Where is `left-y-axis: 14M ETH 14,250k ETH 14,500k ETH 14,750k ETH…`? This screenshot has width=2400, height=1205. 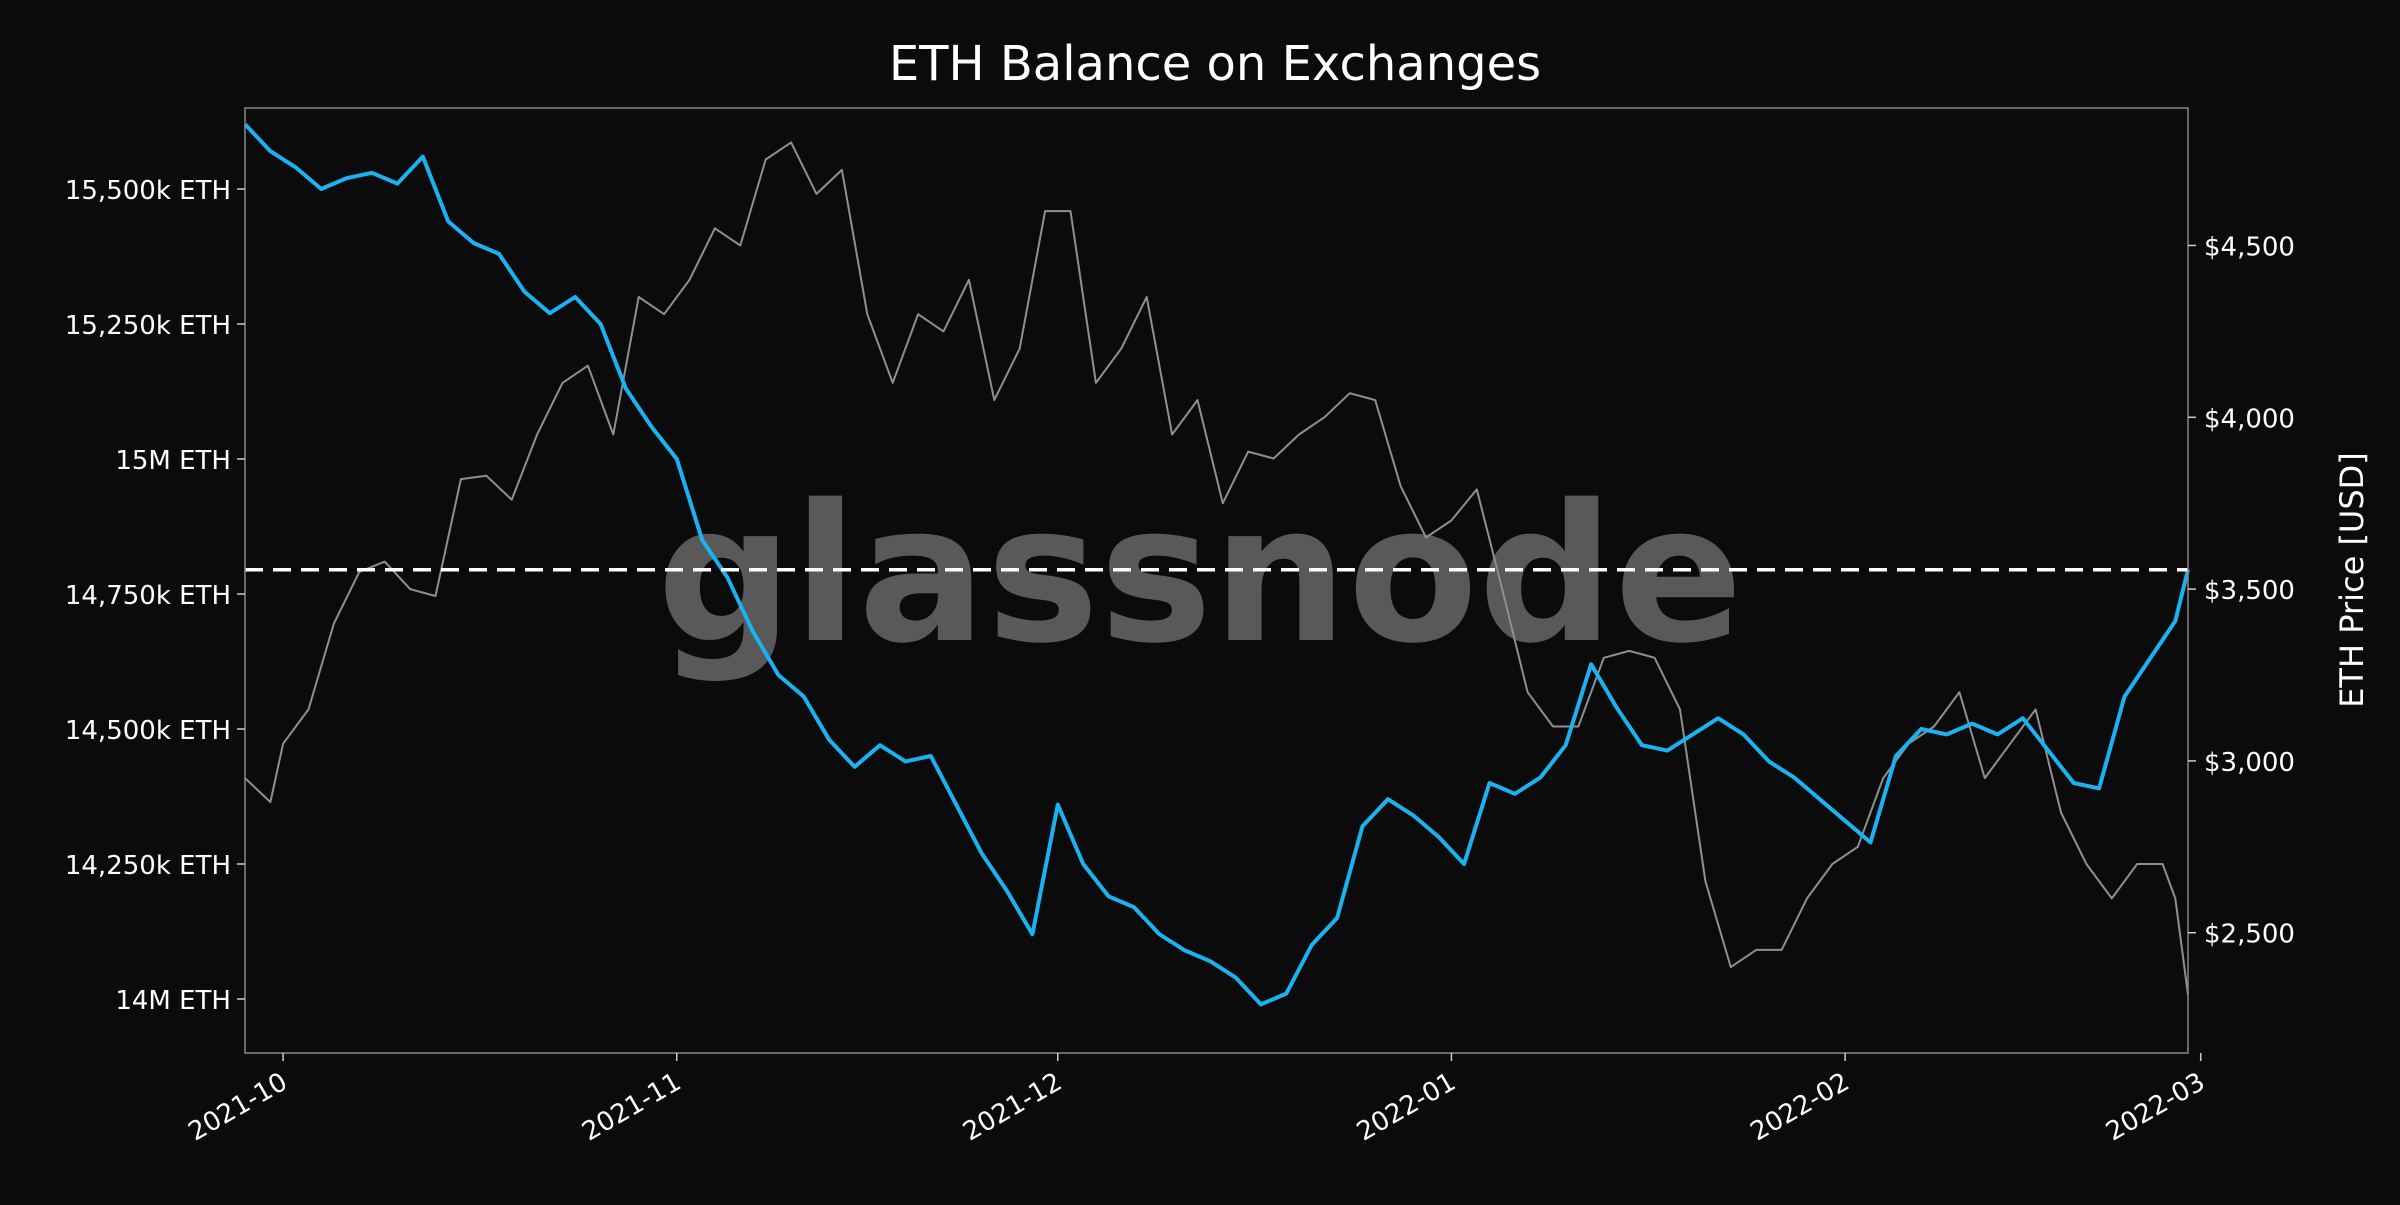 left-y-axis: 14M ETH 14,250k ETH 14,500k ETH 14,750k ETH… is located at coordinates (155, 596).